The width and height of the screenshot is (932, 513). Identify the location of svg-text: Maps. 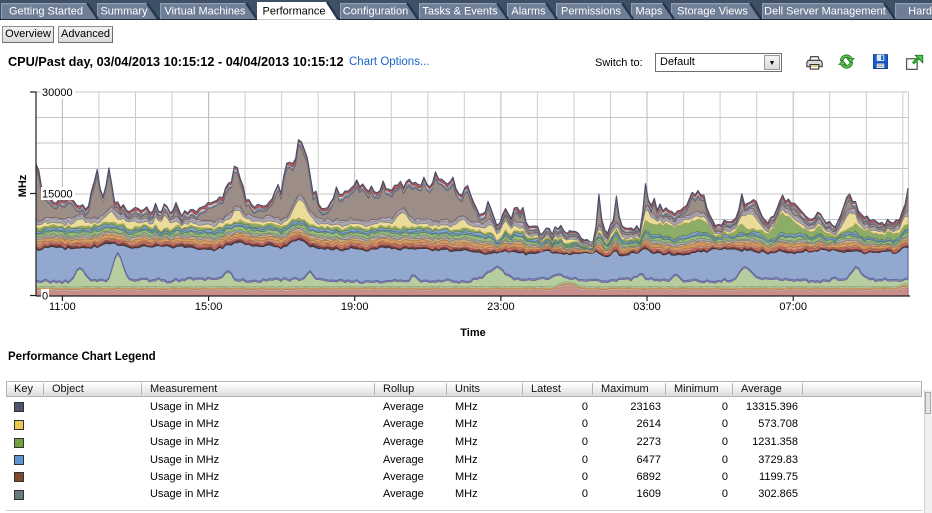
(649, 12).